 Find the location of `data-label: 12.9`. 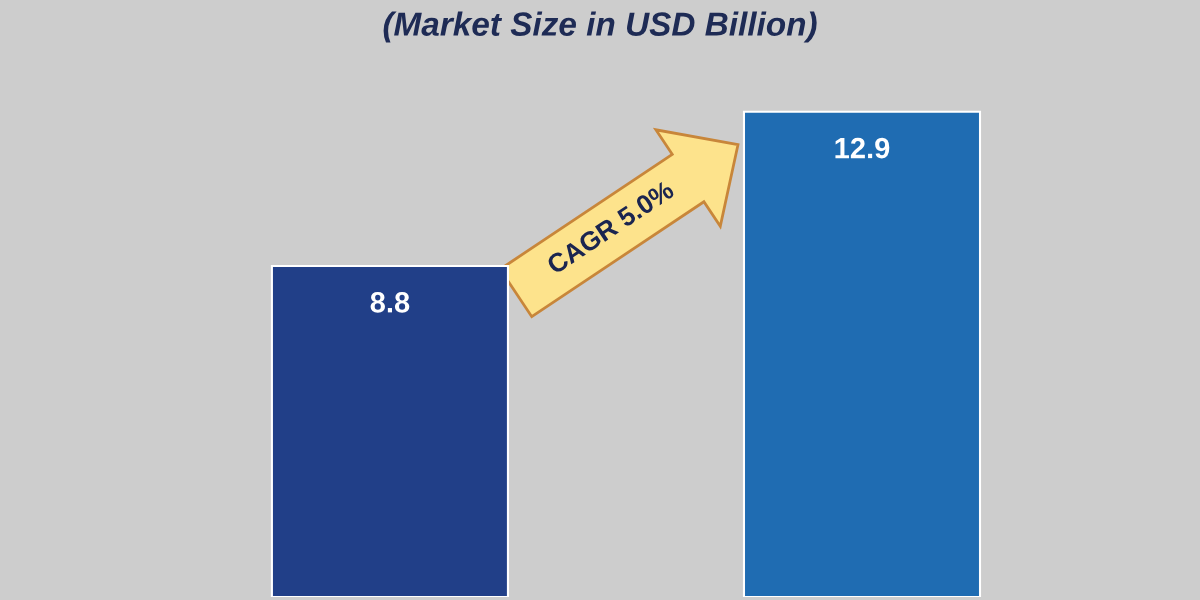

data-label: 12.9 is located at coordinates (862, 148).